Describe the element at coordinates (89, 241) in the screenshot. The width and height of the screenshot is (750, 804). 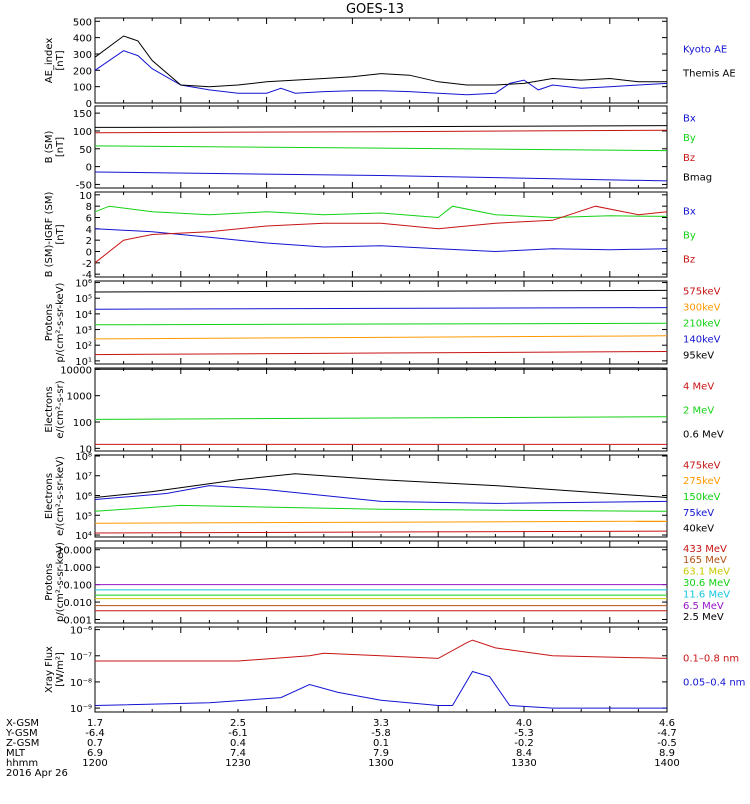
I see `y-tick-label: 2` at that location.